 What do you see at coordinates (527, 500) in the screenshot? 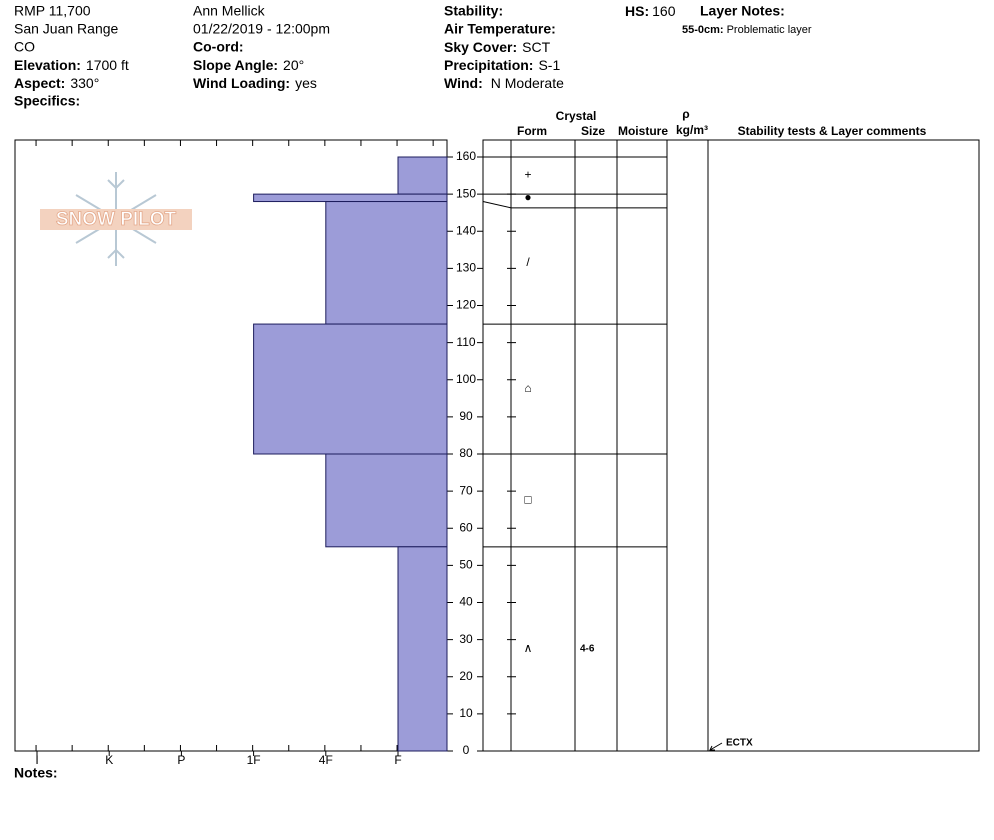
I see `grain-form: □` at bounding box center [527, 500].